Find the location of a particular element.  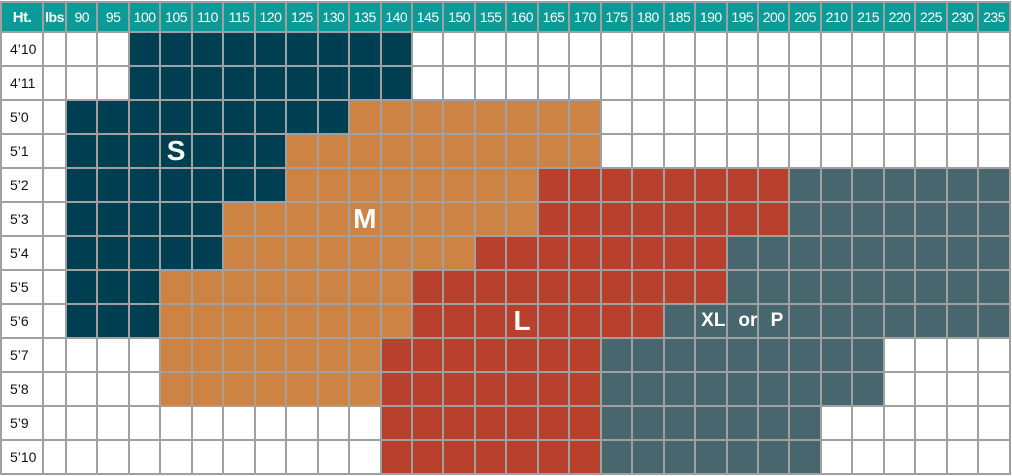

weight-column-header: 140 is located at coordinates (396, 17).